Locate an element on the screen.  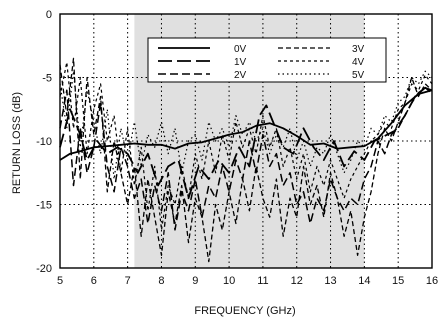
x-tick-label: 12 is located at coordinates (297, 281).